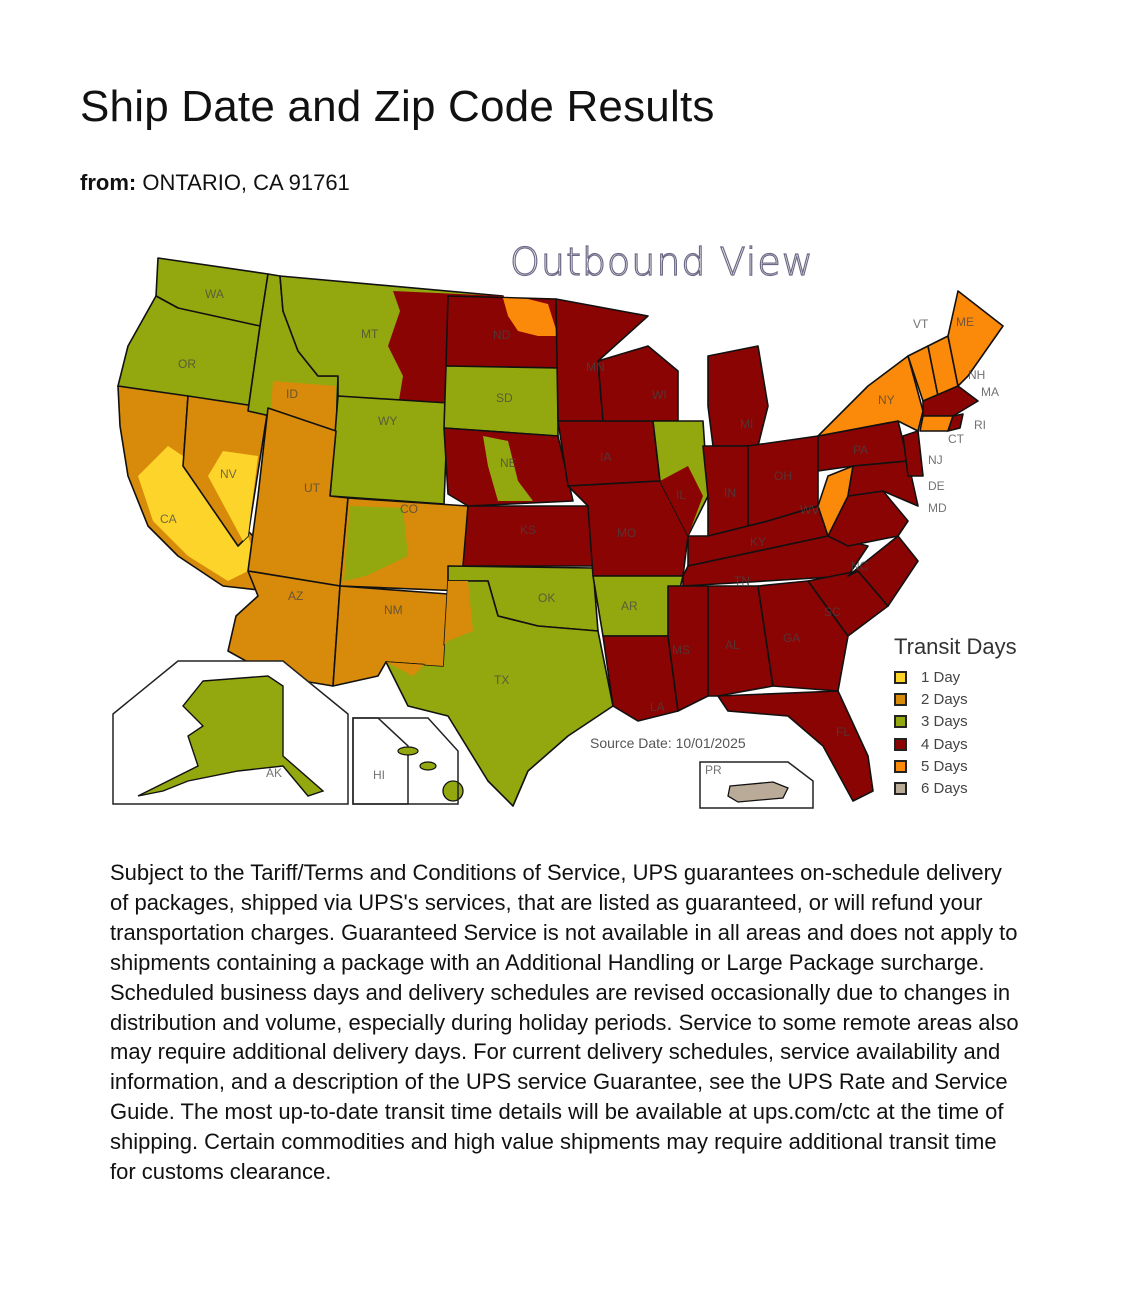  I want to click on state-co-3day, so click(376, 543).